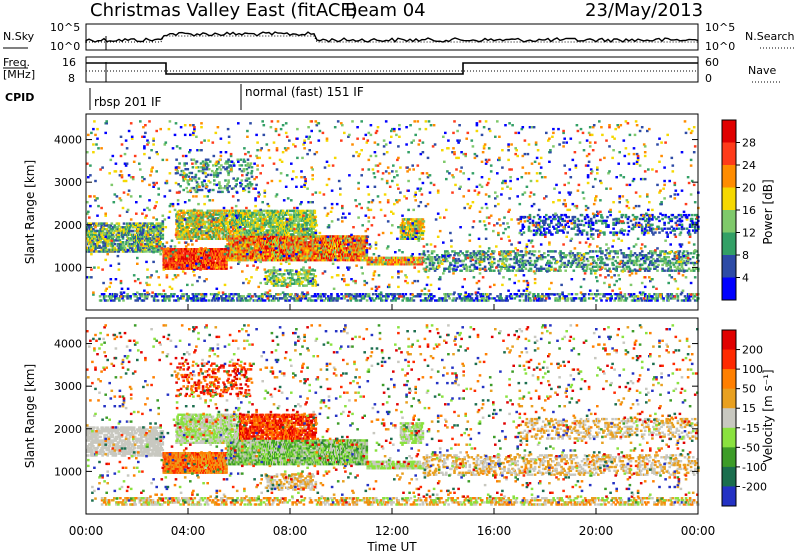  I want to click on noise-panel-frame, so click(392, 37).